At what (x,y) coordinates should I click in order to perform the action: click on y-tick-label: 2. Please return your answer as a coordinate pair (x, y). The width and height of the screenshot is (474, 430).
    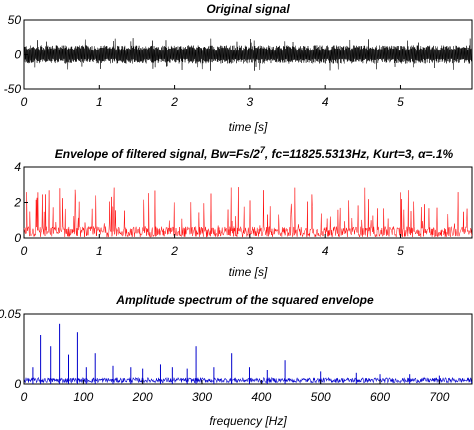
    Looking at the image, I should click on (17, 203).